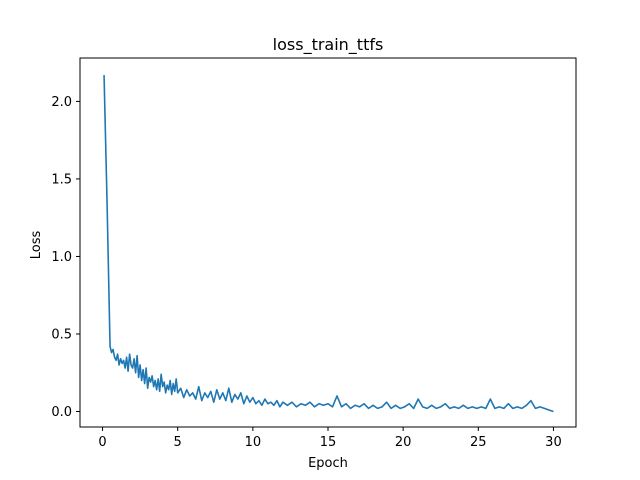 The width and height of the screenshot is (640, 480). Describe the element at coordinates (36, 245) in the screenshot. I see `y-axis-label: Loss` at that location.